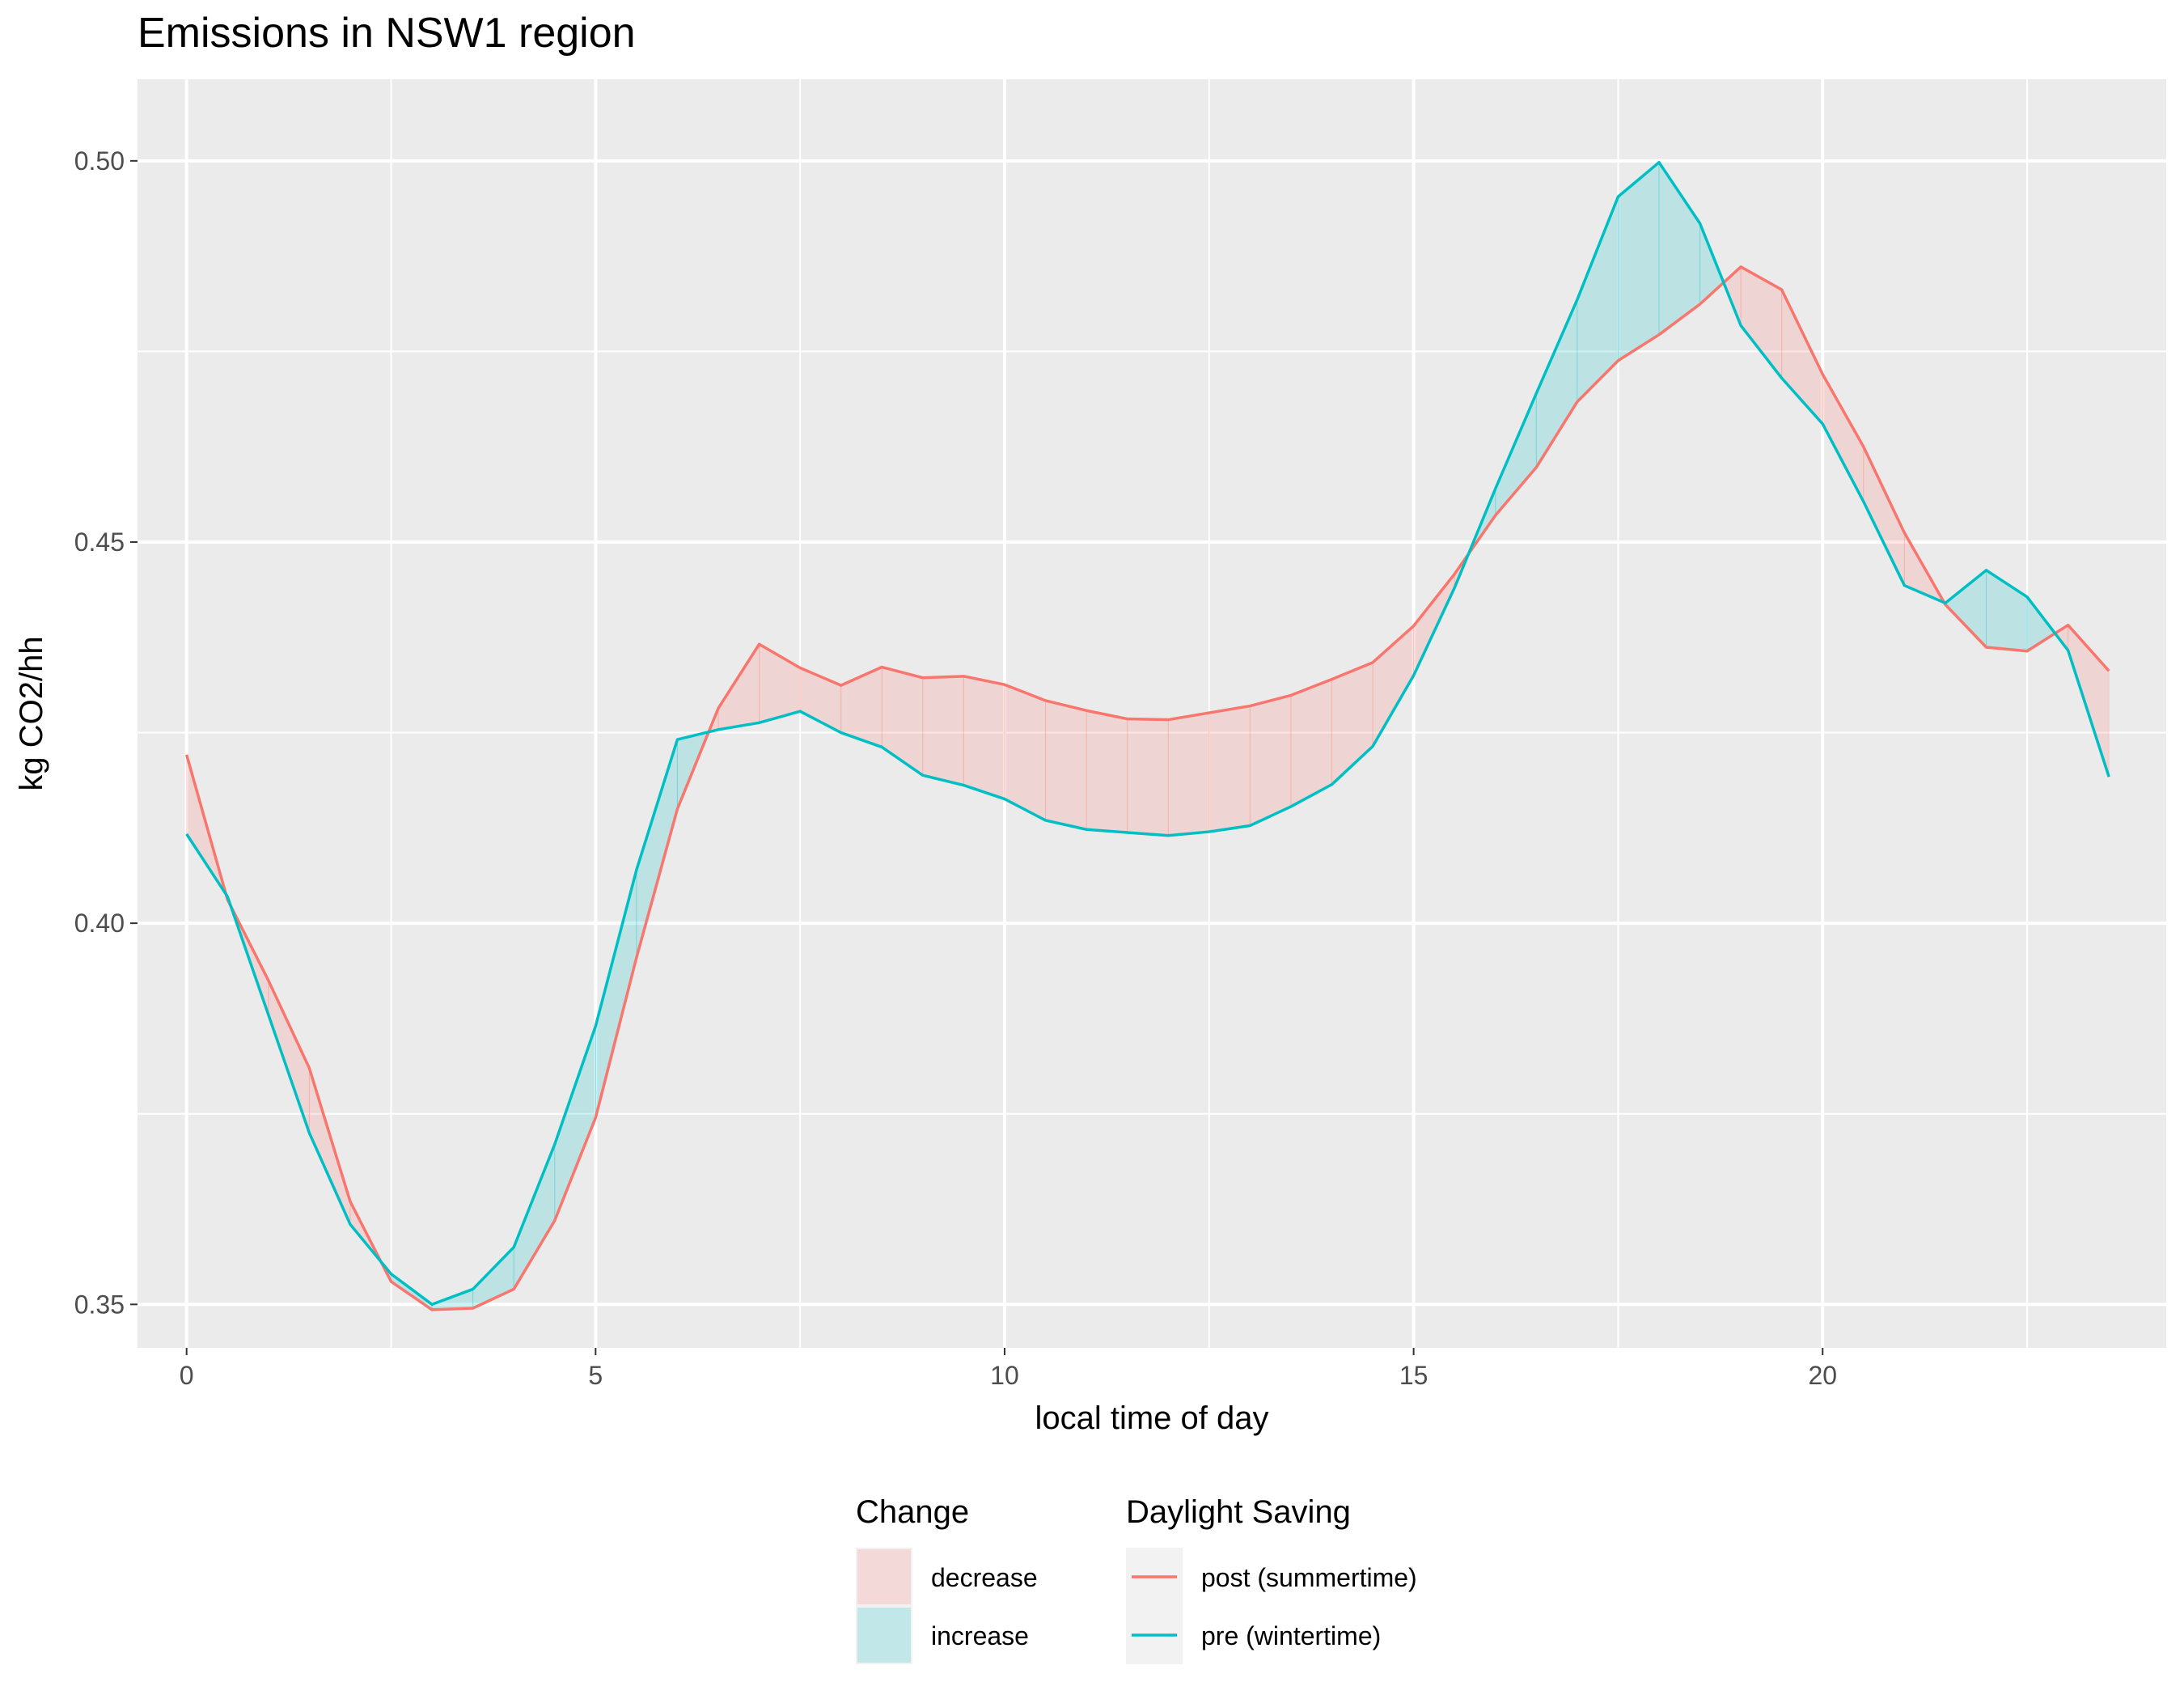 The image size is (2184, 1699). What do you see at coordinates (187, 1375) in the screenshot?
I see `x-tick-label: 0` at bounding box center [187, 1375].